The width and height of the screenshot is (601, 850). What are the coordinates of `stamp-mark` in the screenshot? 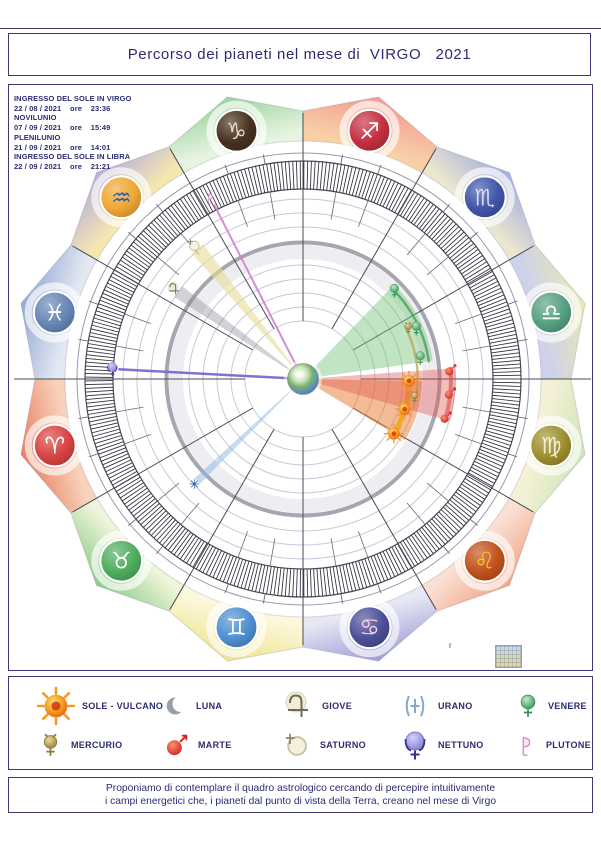 It's located at (508, 656).